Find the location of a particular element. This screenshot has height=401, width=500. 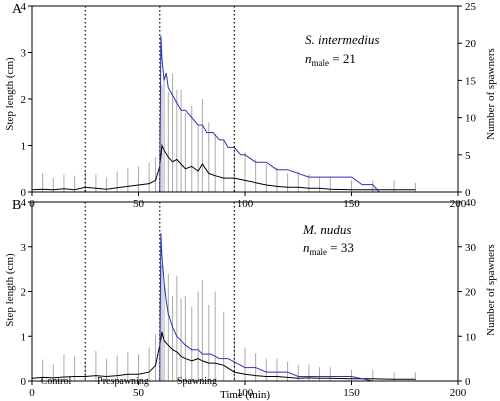

phase-dividers-a is located at coordinates (159, 99).